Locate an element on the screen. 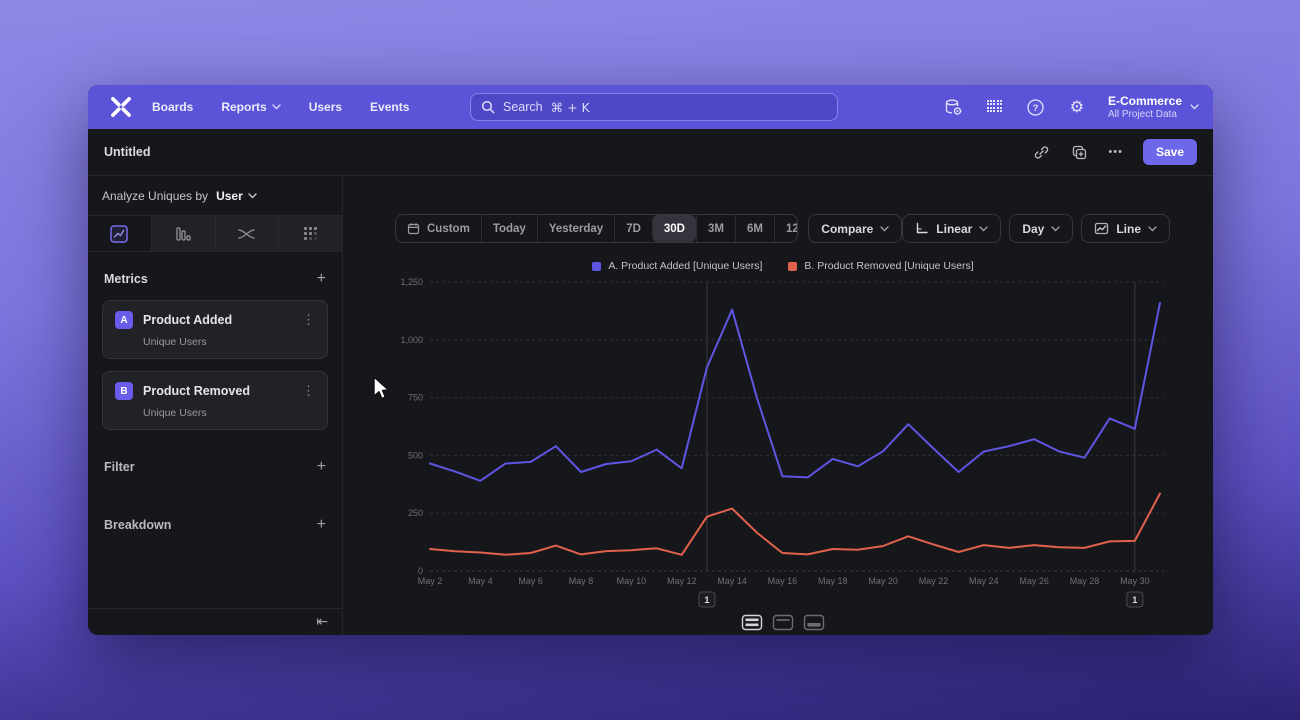 The image size is (1300, 720). metric-card-product-removed: B Product Removed ⋮ Unique Users is located at coordinates (215, 400).